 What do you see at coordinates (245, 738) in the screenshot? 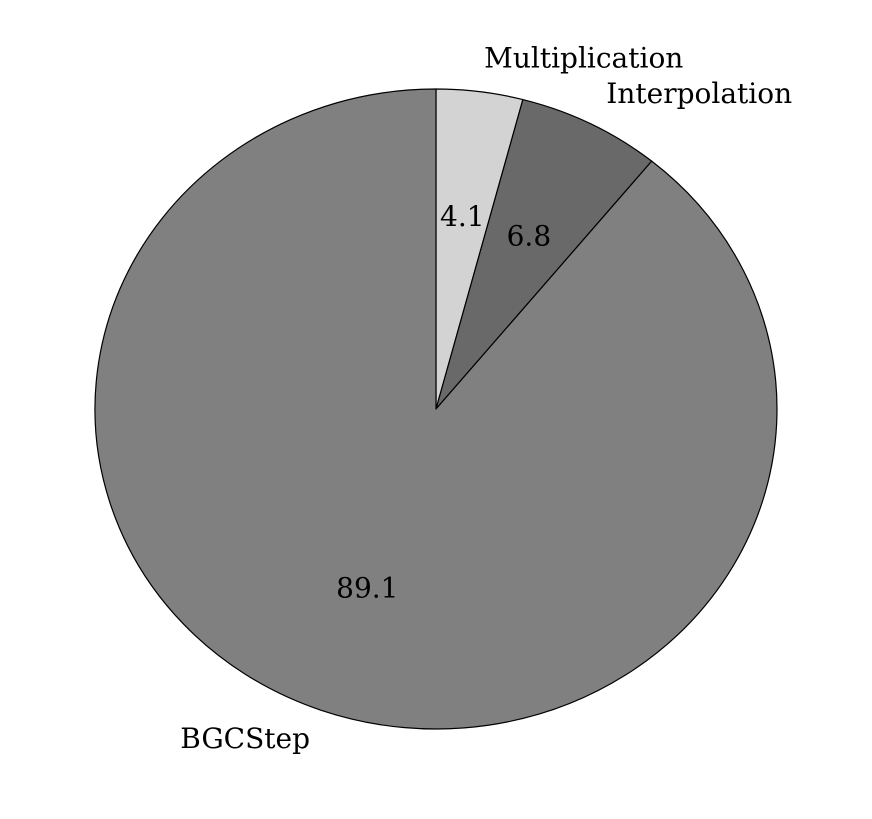
I see `pie-slice-label-bgcstep: BGCStep` at bounding box center [245, 738].